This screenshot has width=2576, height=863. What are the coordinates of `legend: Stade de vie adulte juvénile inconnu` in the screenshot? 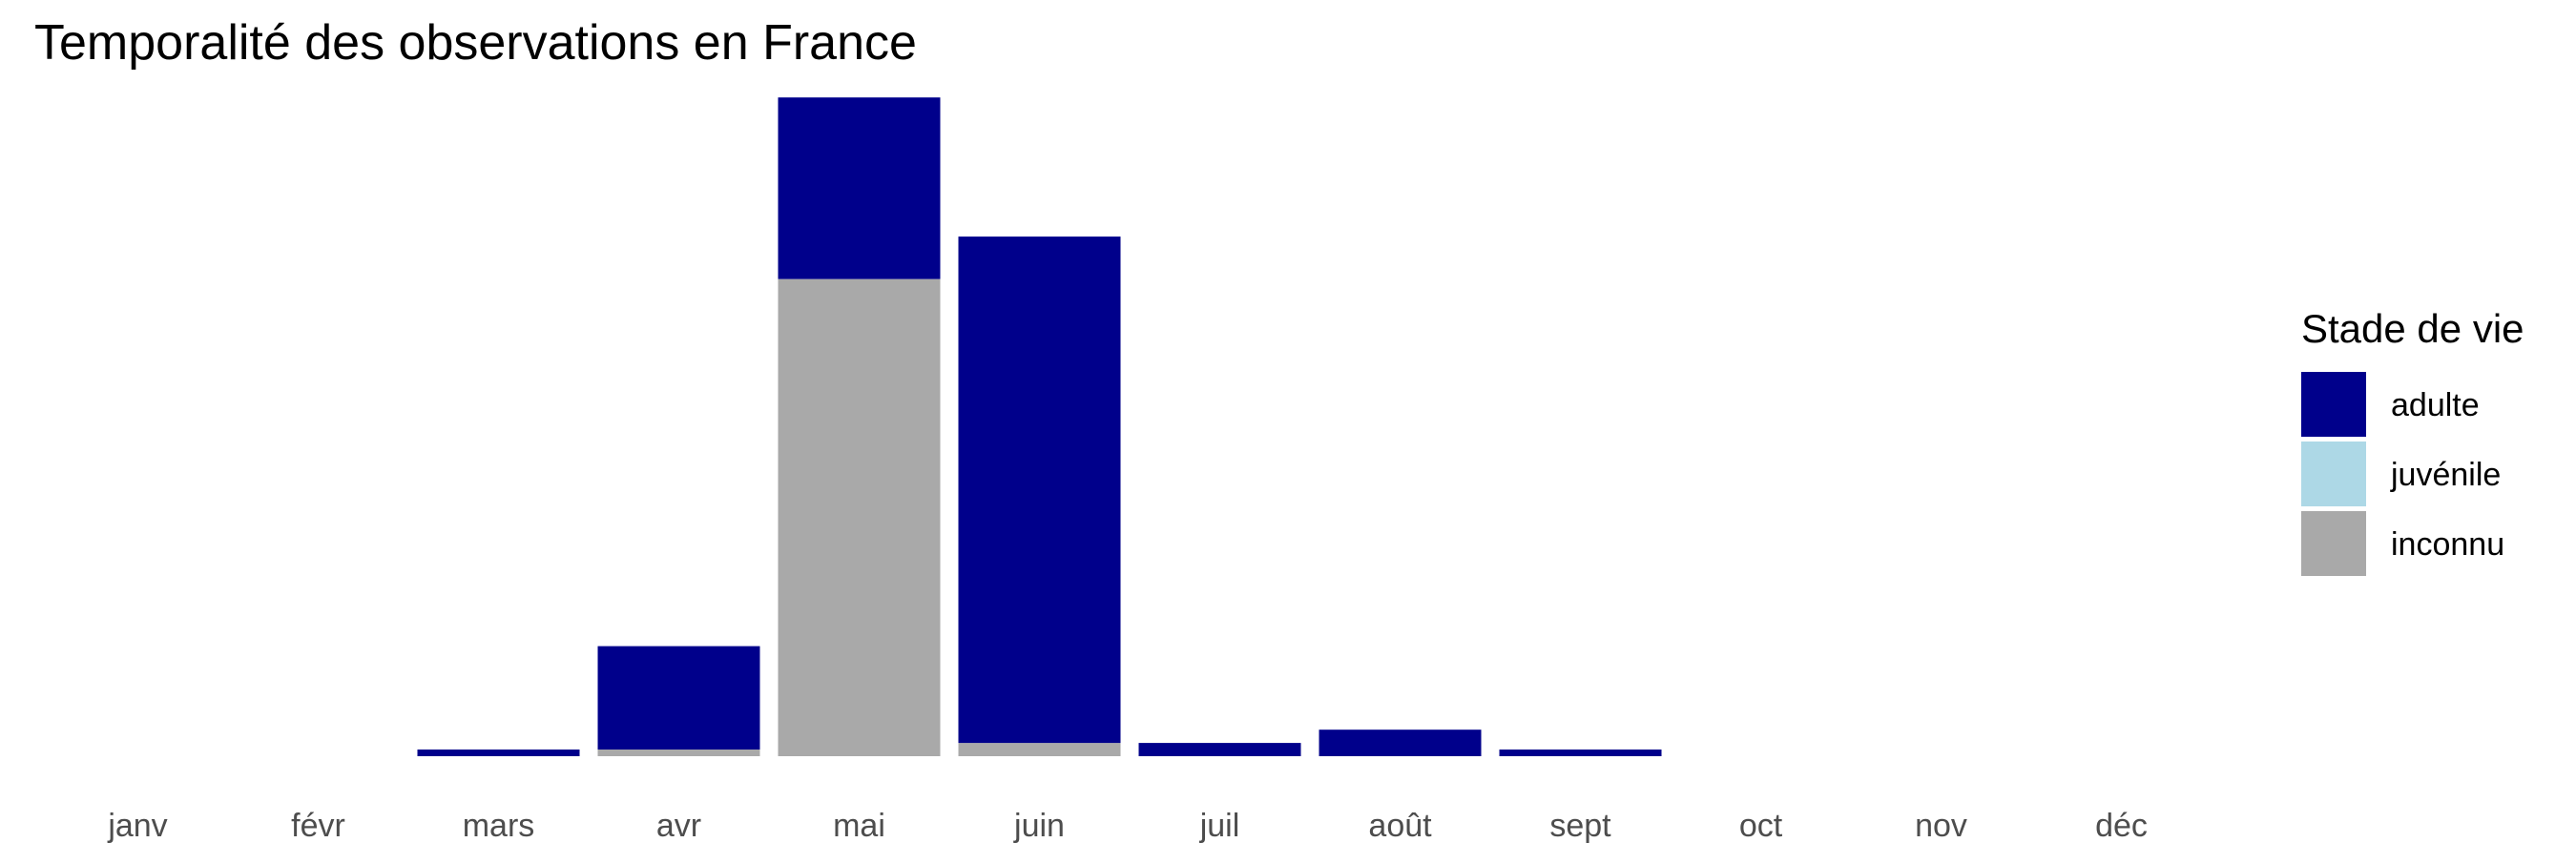 It's located at (2412, 441).